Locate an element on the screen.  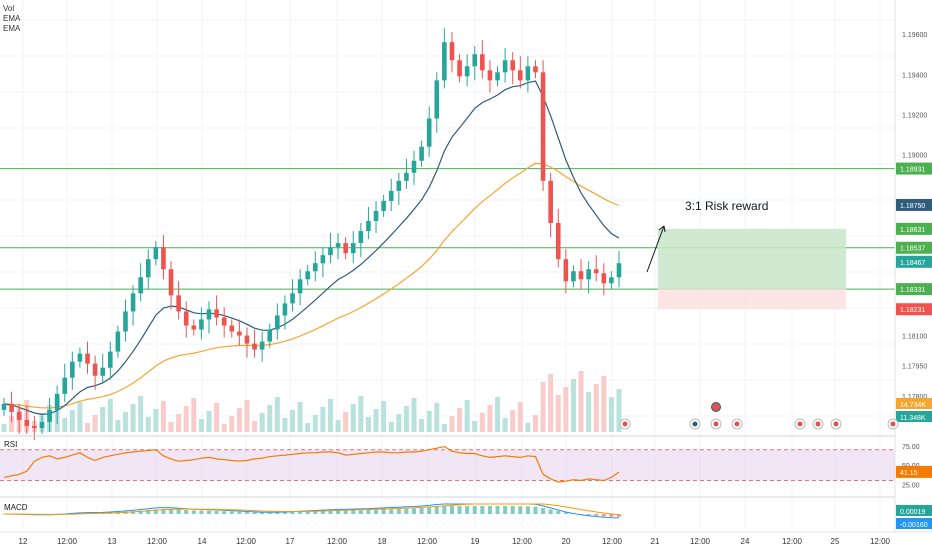
rsi-tick-label: 25.00 is located at coordinates (911, 485).